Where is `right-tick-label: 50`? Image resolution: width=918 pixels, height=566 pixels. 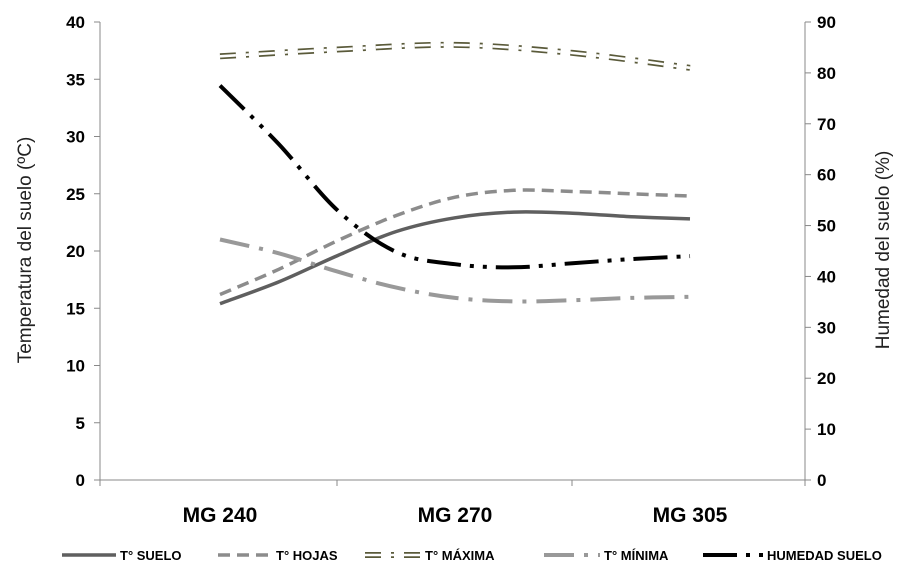
right-tick-label: 50 is located at coordinates (826, 226).